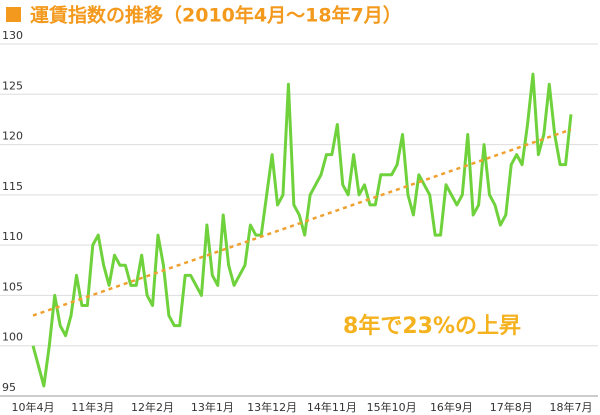  Describe the element at coordinates (216, 15) in the screenshot. I see `chart-title: 運賃指数の推移（2010年4月～18年7月）` at that location.